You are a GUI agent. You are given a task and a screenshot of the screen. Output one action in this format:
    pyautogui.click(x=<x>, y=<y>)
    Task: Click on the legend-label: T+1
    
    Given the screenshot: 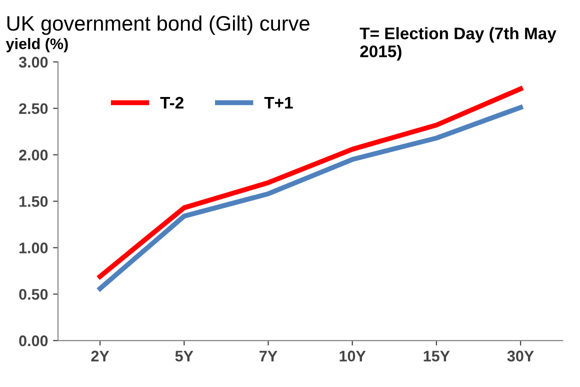 What is the action you would take?
    pyautogui.click(x=278, y=103)
    